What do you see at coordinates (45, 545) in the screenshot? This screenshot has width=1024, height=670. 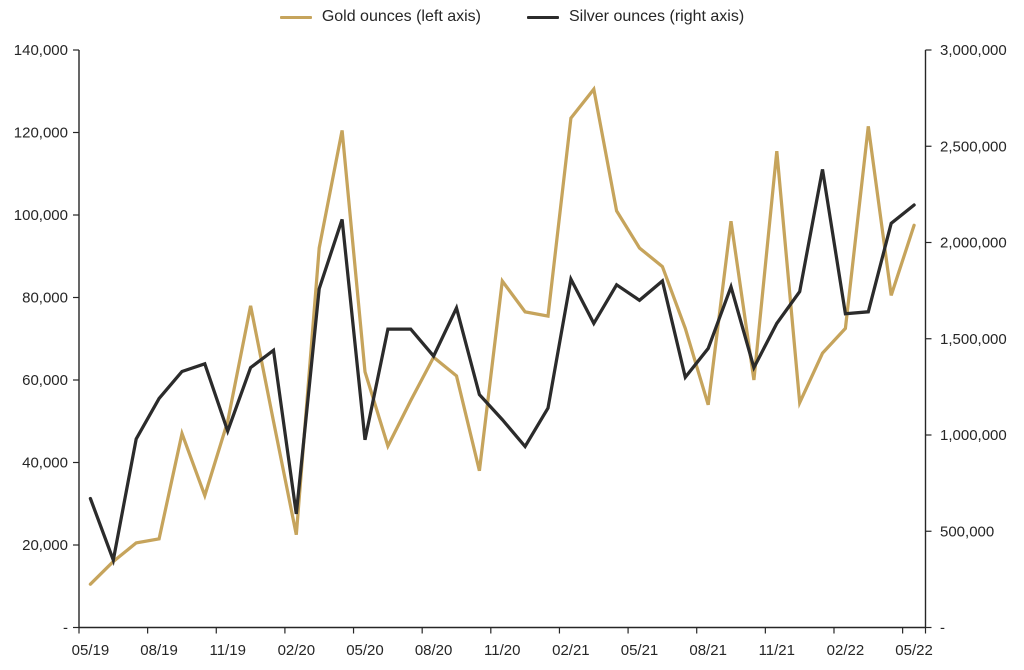 I see `left-axis-tick-label: 20,000` at bounding box center [45, 545].